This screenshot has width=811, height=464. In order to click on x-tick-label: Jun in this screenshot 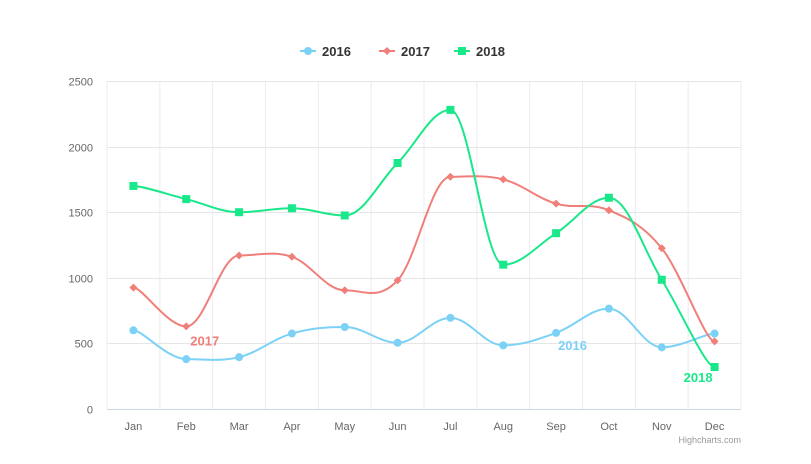, I will do `click(398, 427)`.